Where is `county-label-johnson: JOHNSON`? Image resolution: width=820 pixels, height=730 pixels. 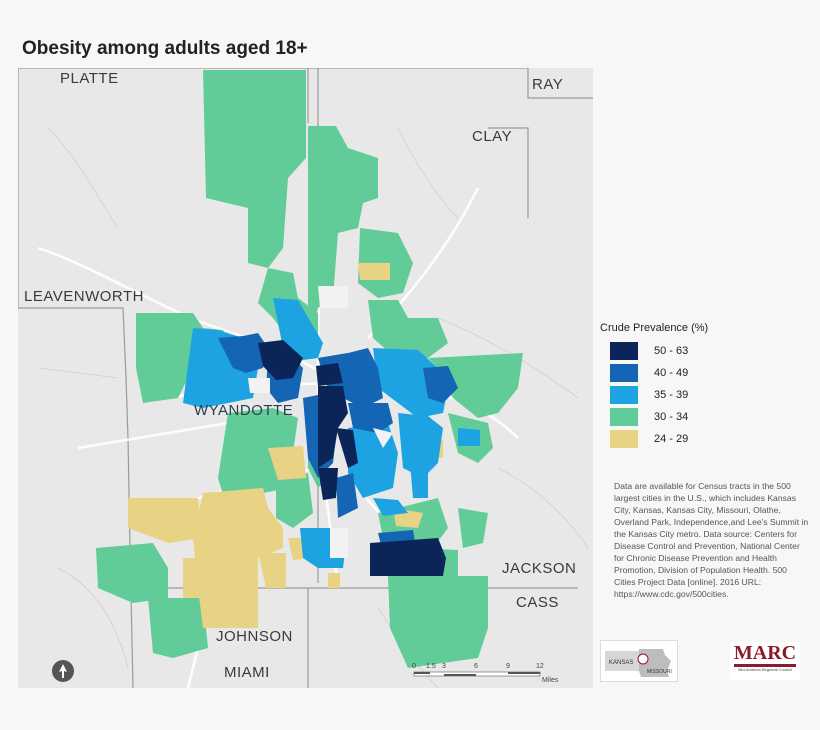
county-label-johnson: JOHNSON is located at coordinates (254, 636).